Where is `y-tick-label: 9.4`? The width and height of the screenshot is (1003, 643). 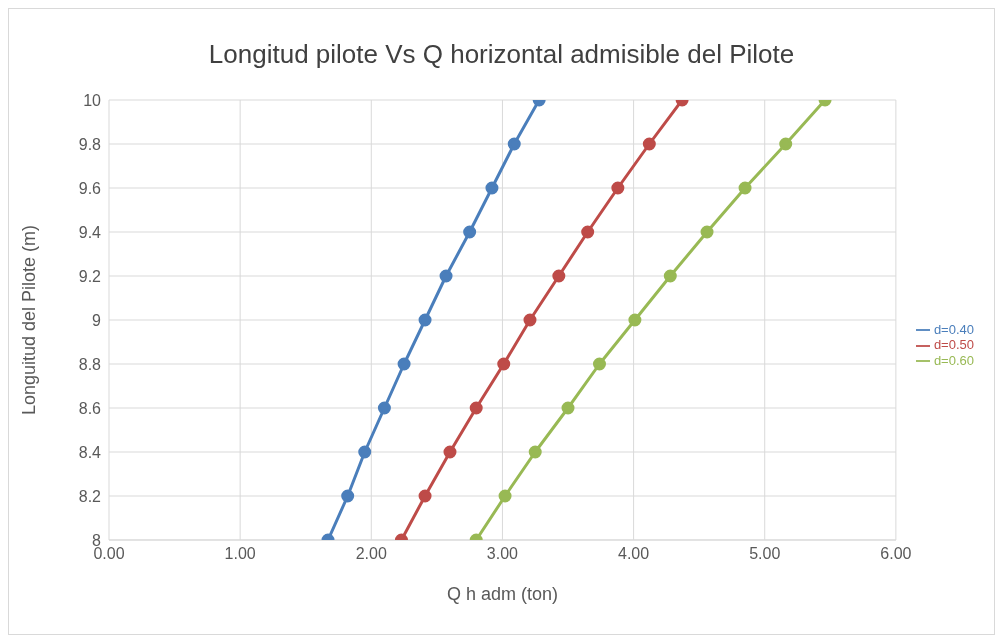 y-tick-label: 9.4 is located at coordinates (90, 232).